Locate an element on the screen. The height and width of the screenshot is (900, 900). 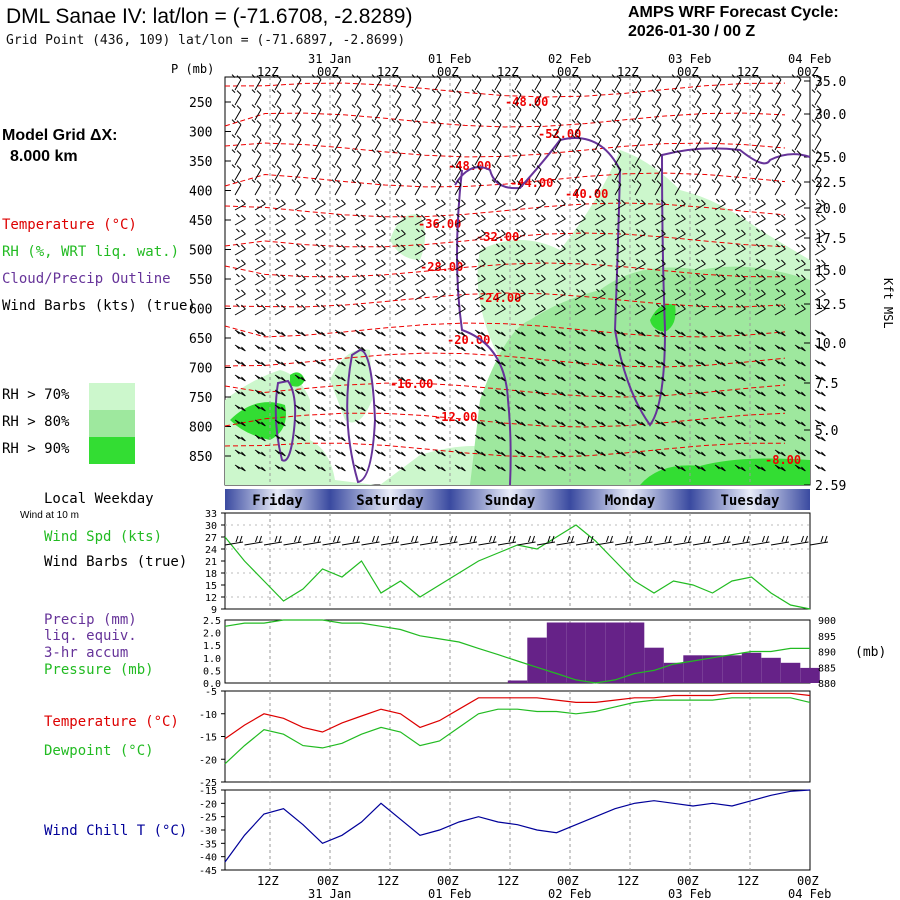
legend-rh90-label: RH > 90% is located at coordinates (36, 449).